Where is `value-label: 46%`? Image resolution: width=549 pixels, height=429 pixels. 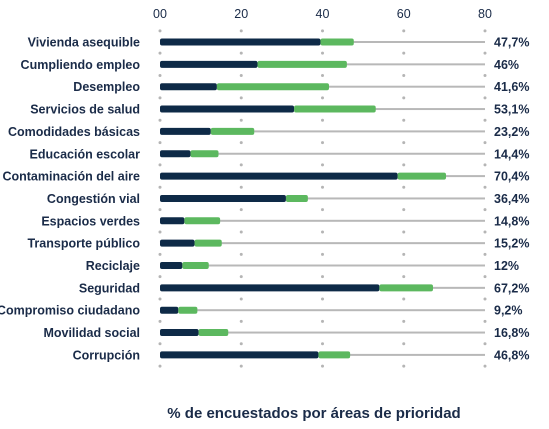
value-label: 46% is located at coordinates (506, 65).